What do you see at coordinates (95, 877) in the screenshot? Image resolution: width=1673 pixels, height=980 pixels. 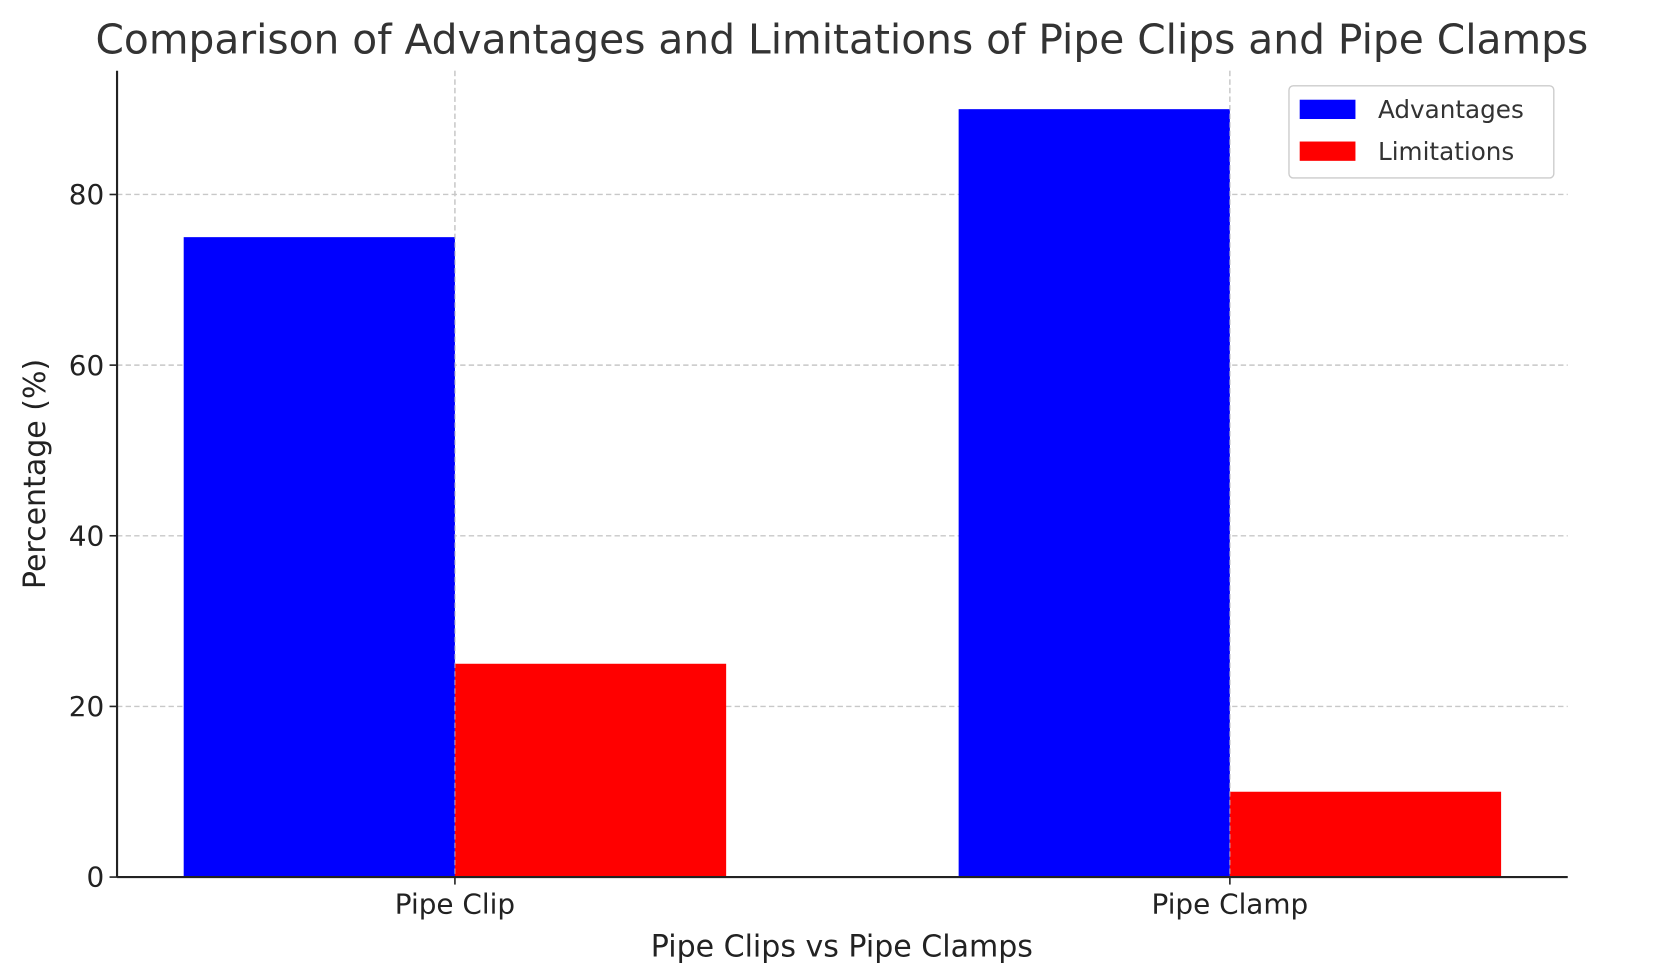 I see `y-tick-label: 0` at bounding box center [95, 877].